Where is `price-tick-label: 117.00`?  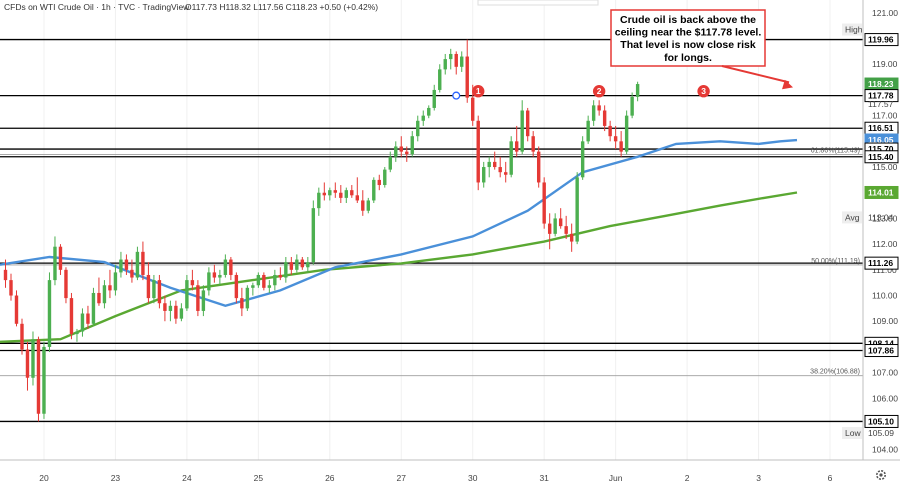 price-tick-label: 117.00 is located at coordinates (885, 116).